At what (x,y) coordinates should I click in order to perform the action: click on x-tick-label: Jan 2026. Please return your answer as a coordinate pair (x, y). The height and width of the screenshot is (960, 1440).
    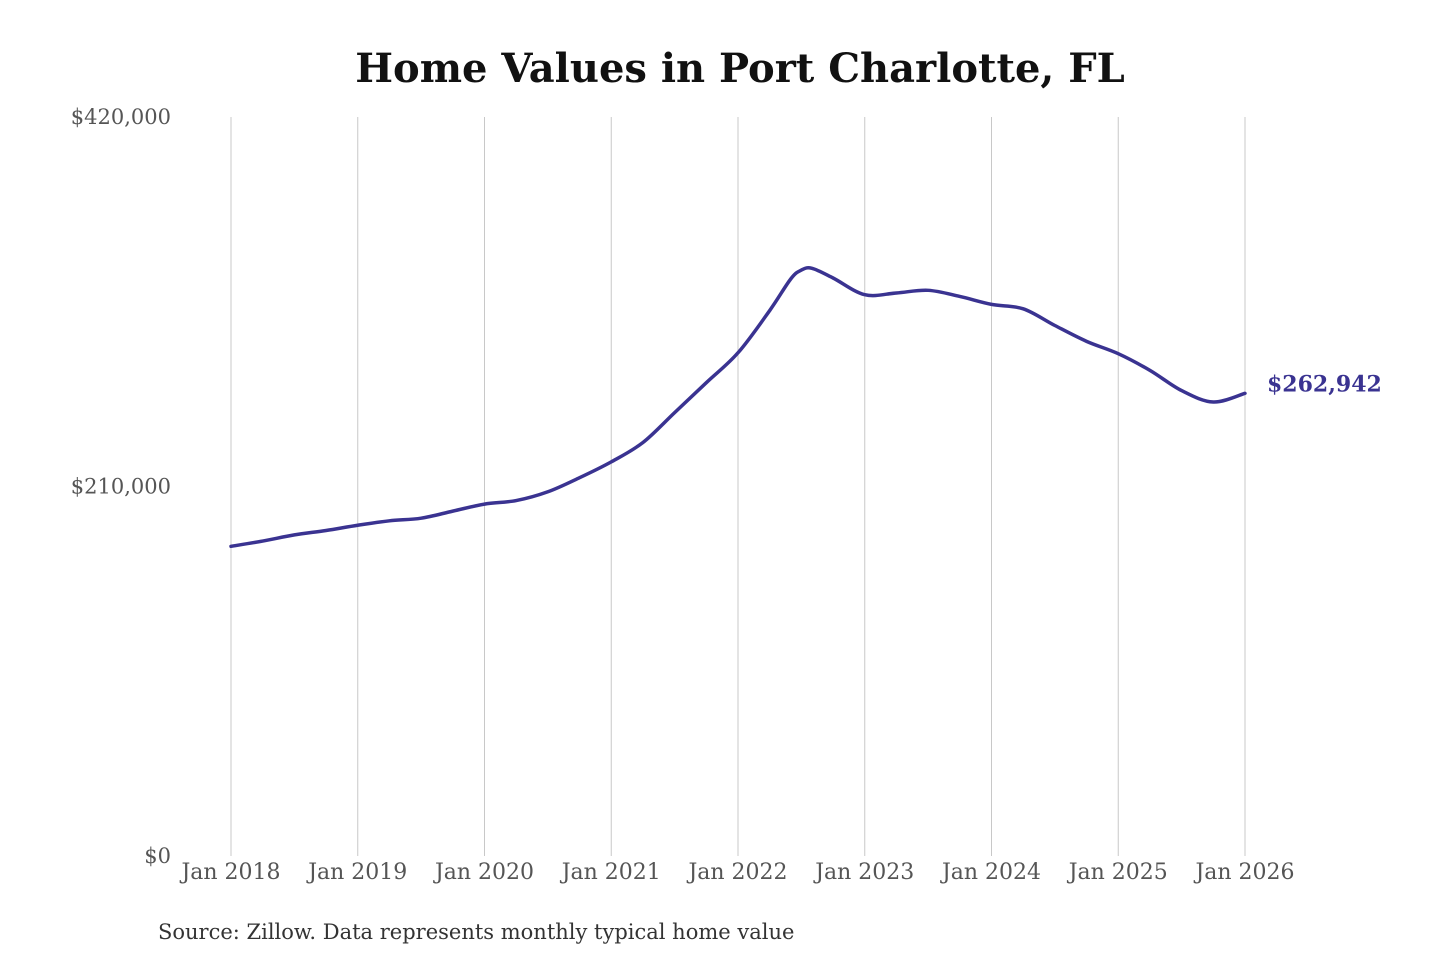
    Looking at the image, I should click on (1243, 872).